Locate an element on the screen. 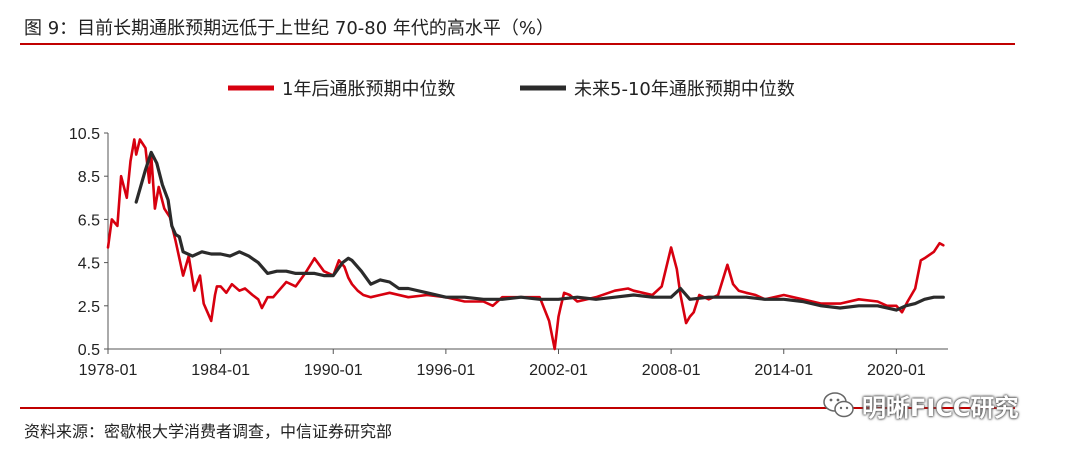 This screenshot has height=450, width=1069. x-tick-label: 2002-01 is located at coordinates (558, 370).